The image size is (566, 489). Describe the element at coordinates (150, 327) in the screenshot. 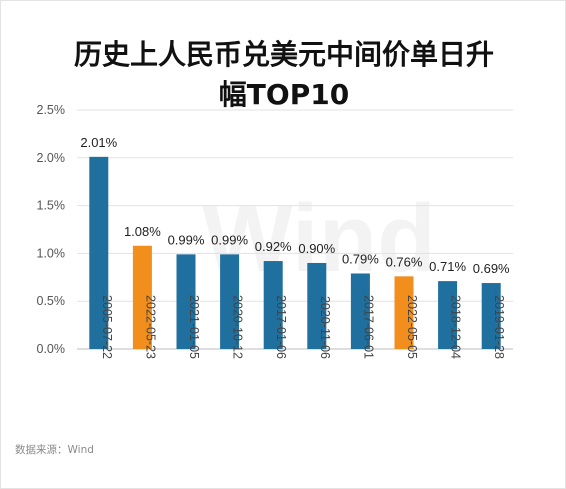

I see `x-tick-label: 2022-05-23` at that location.